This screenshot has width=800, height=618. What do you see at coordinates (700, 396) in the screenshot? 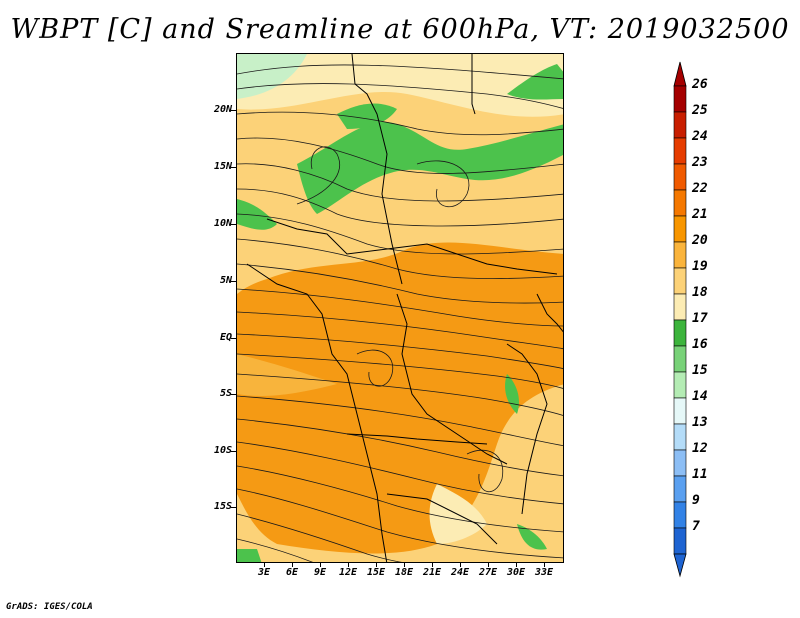
I see `colorbar-label: 14` at bounding box center [700, 396].